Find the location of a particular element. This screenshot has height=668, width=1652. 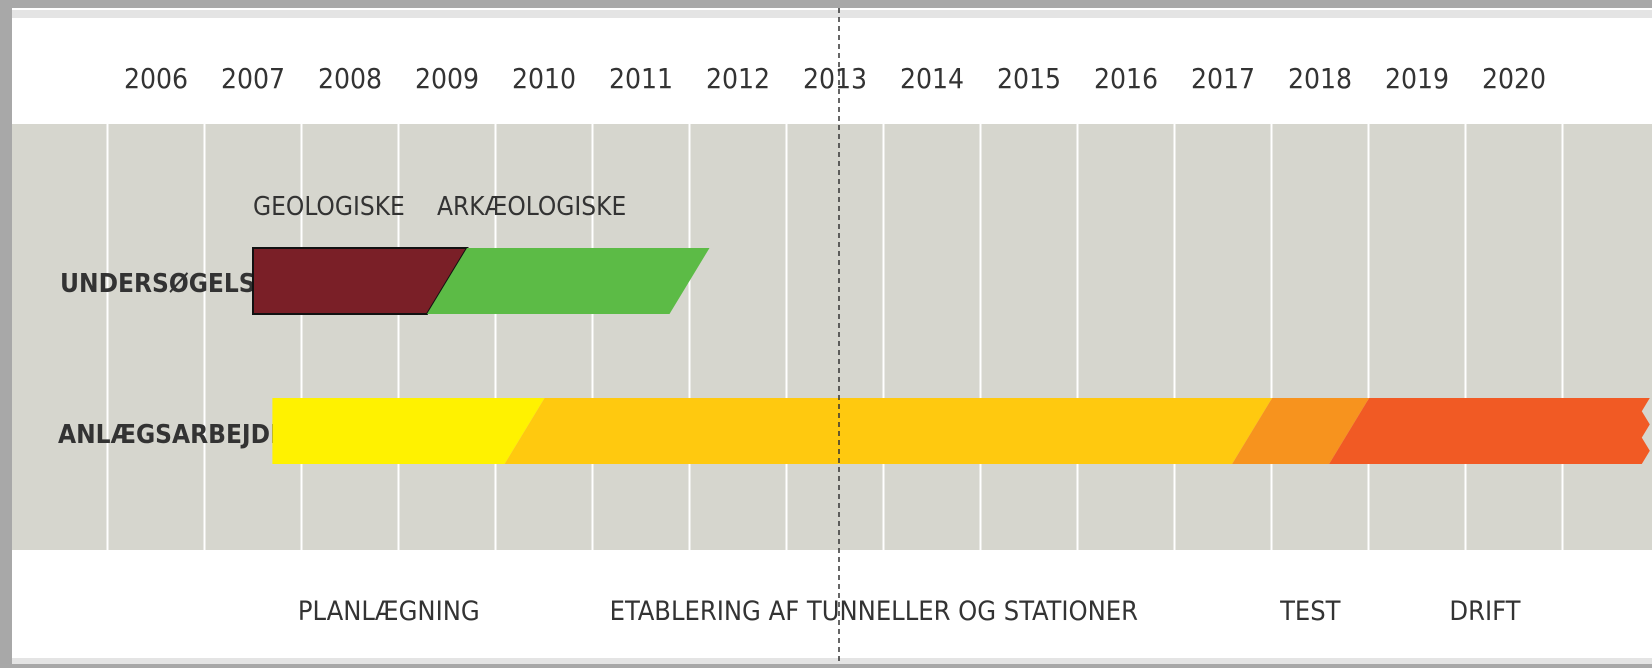

year-label: 2012 is located at coordinates (738, 78).